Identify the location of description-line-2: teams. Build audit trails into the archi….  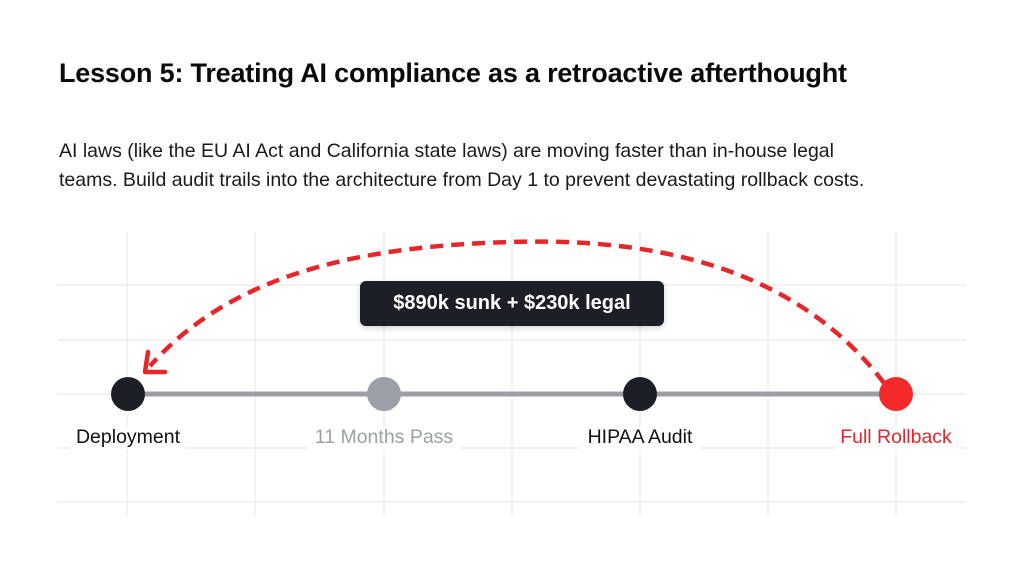
(462, 180).